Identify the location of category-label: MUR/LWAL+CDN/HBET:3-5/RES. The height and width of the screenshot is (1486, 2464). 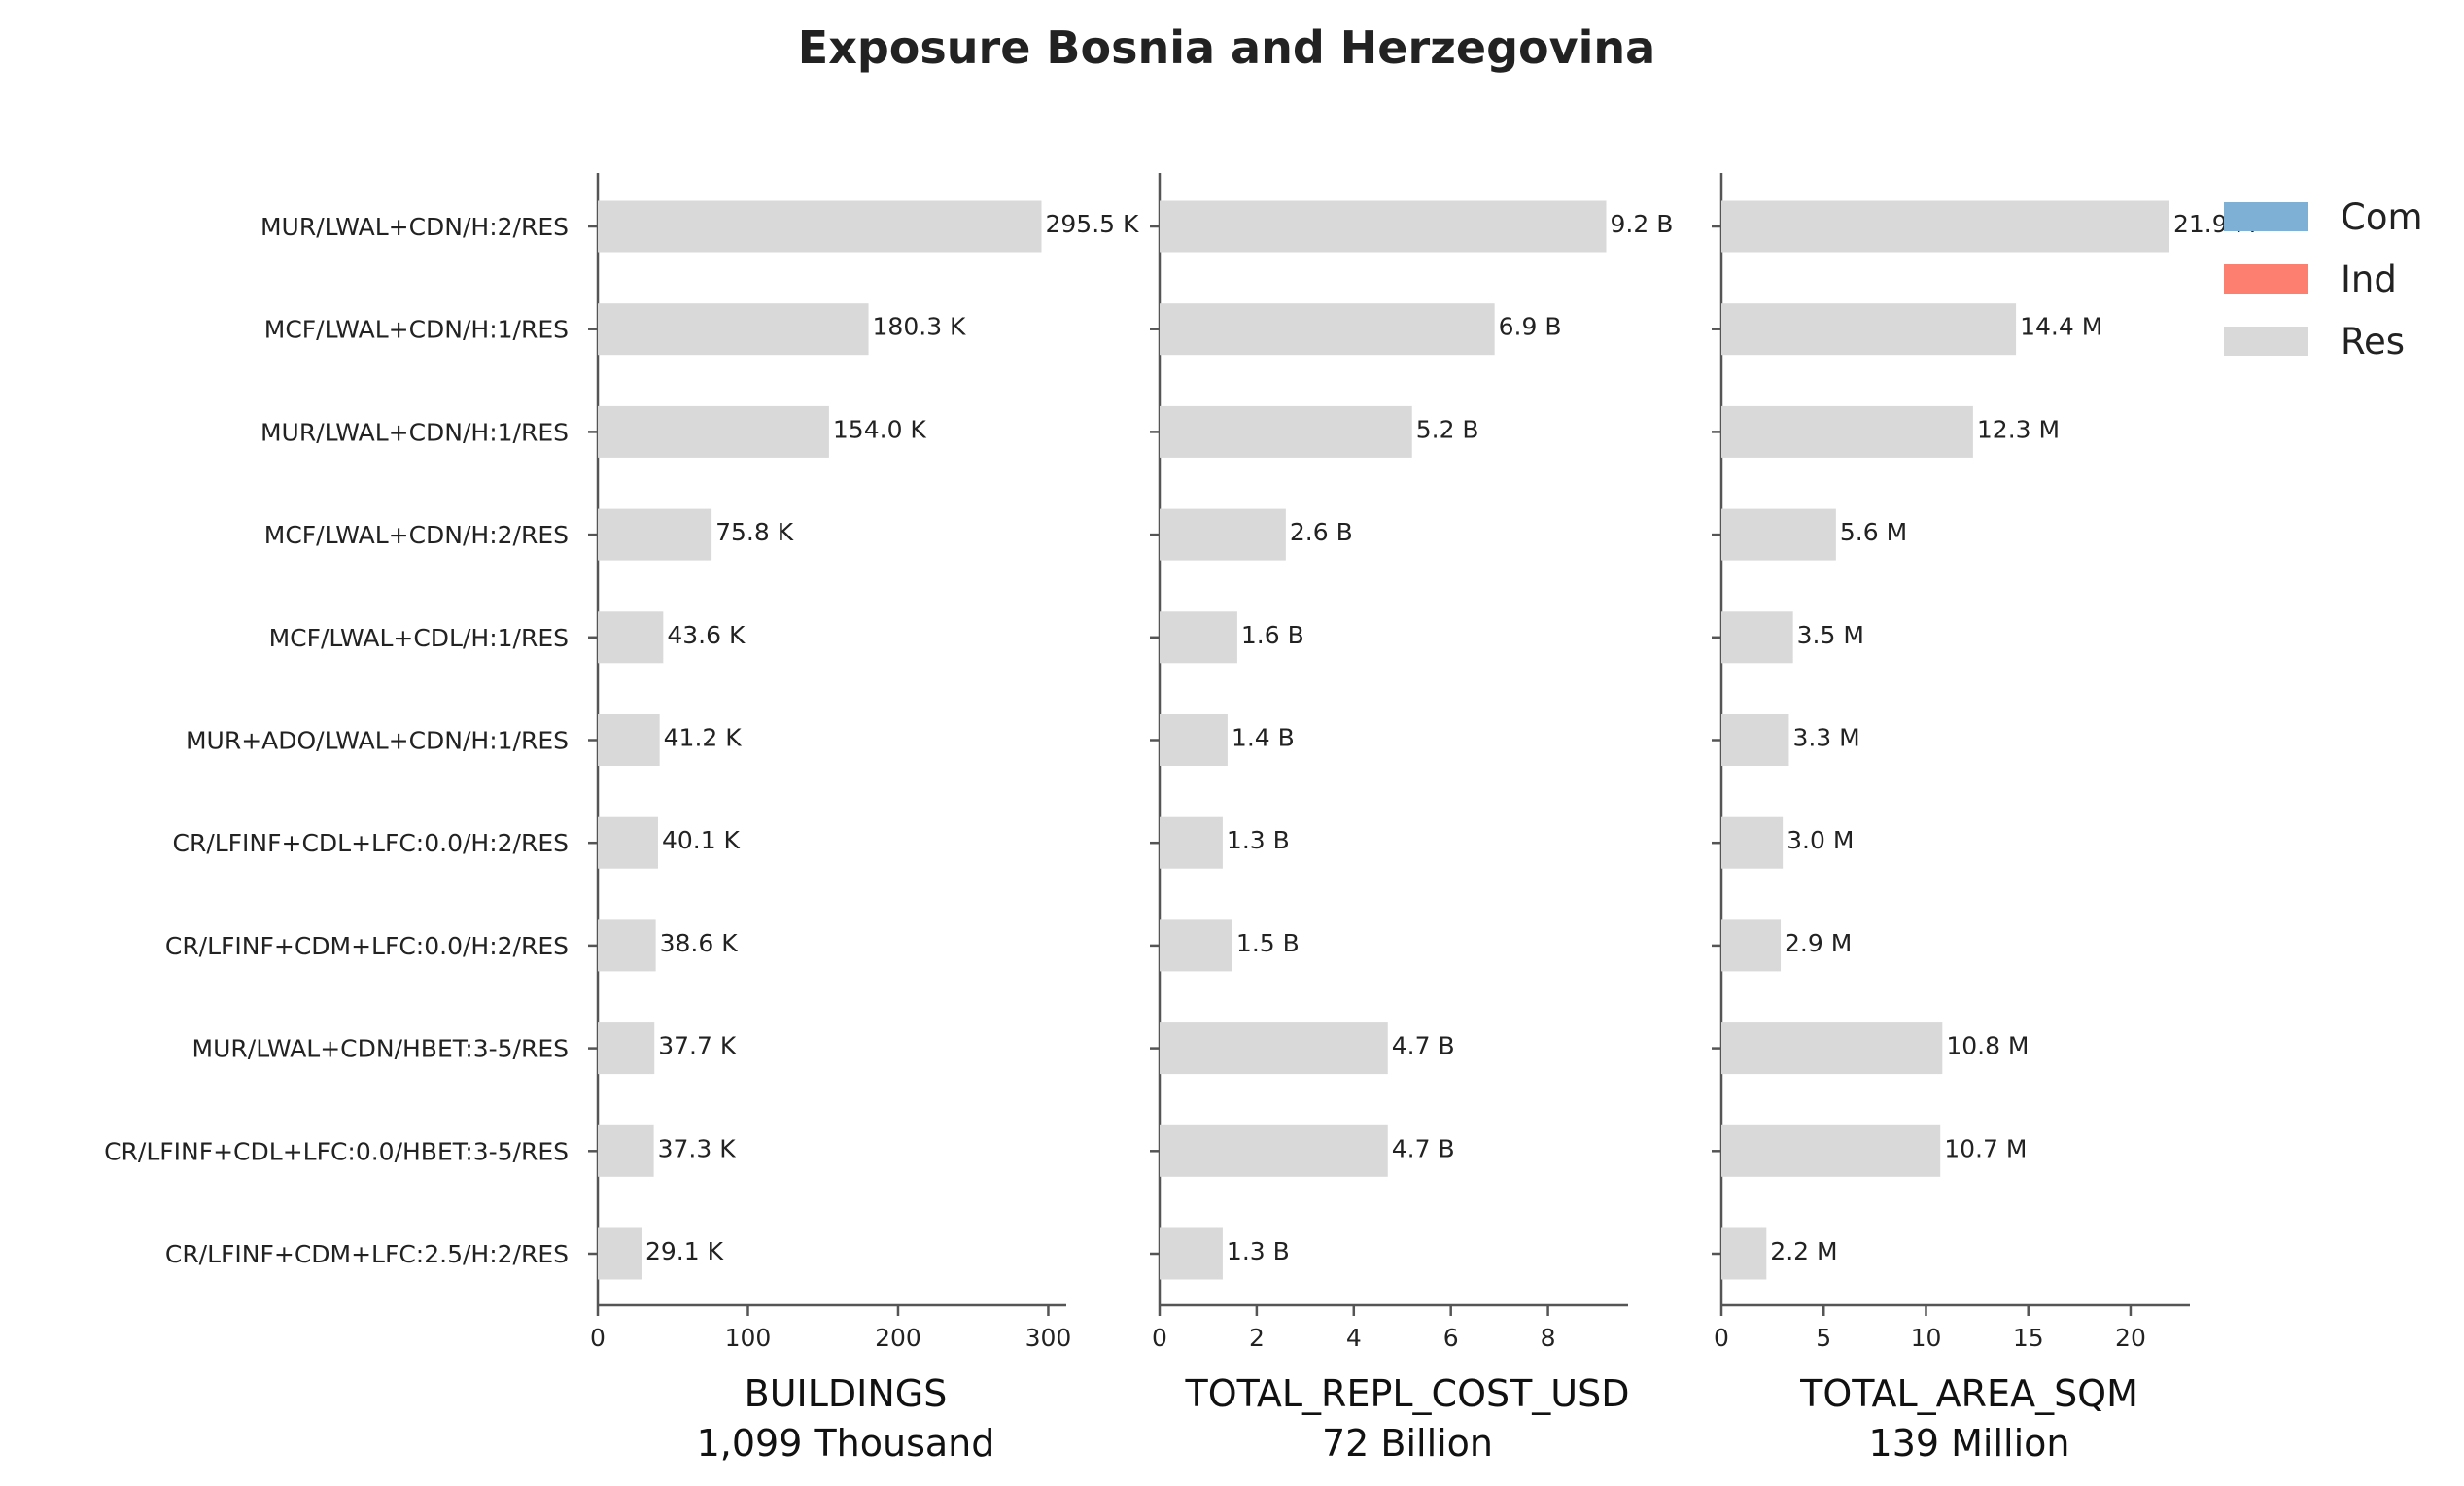
(380, 1049).